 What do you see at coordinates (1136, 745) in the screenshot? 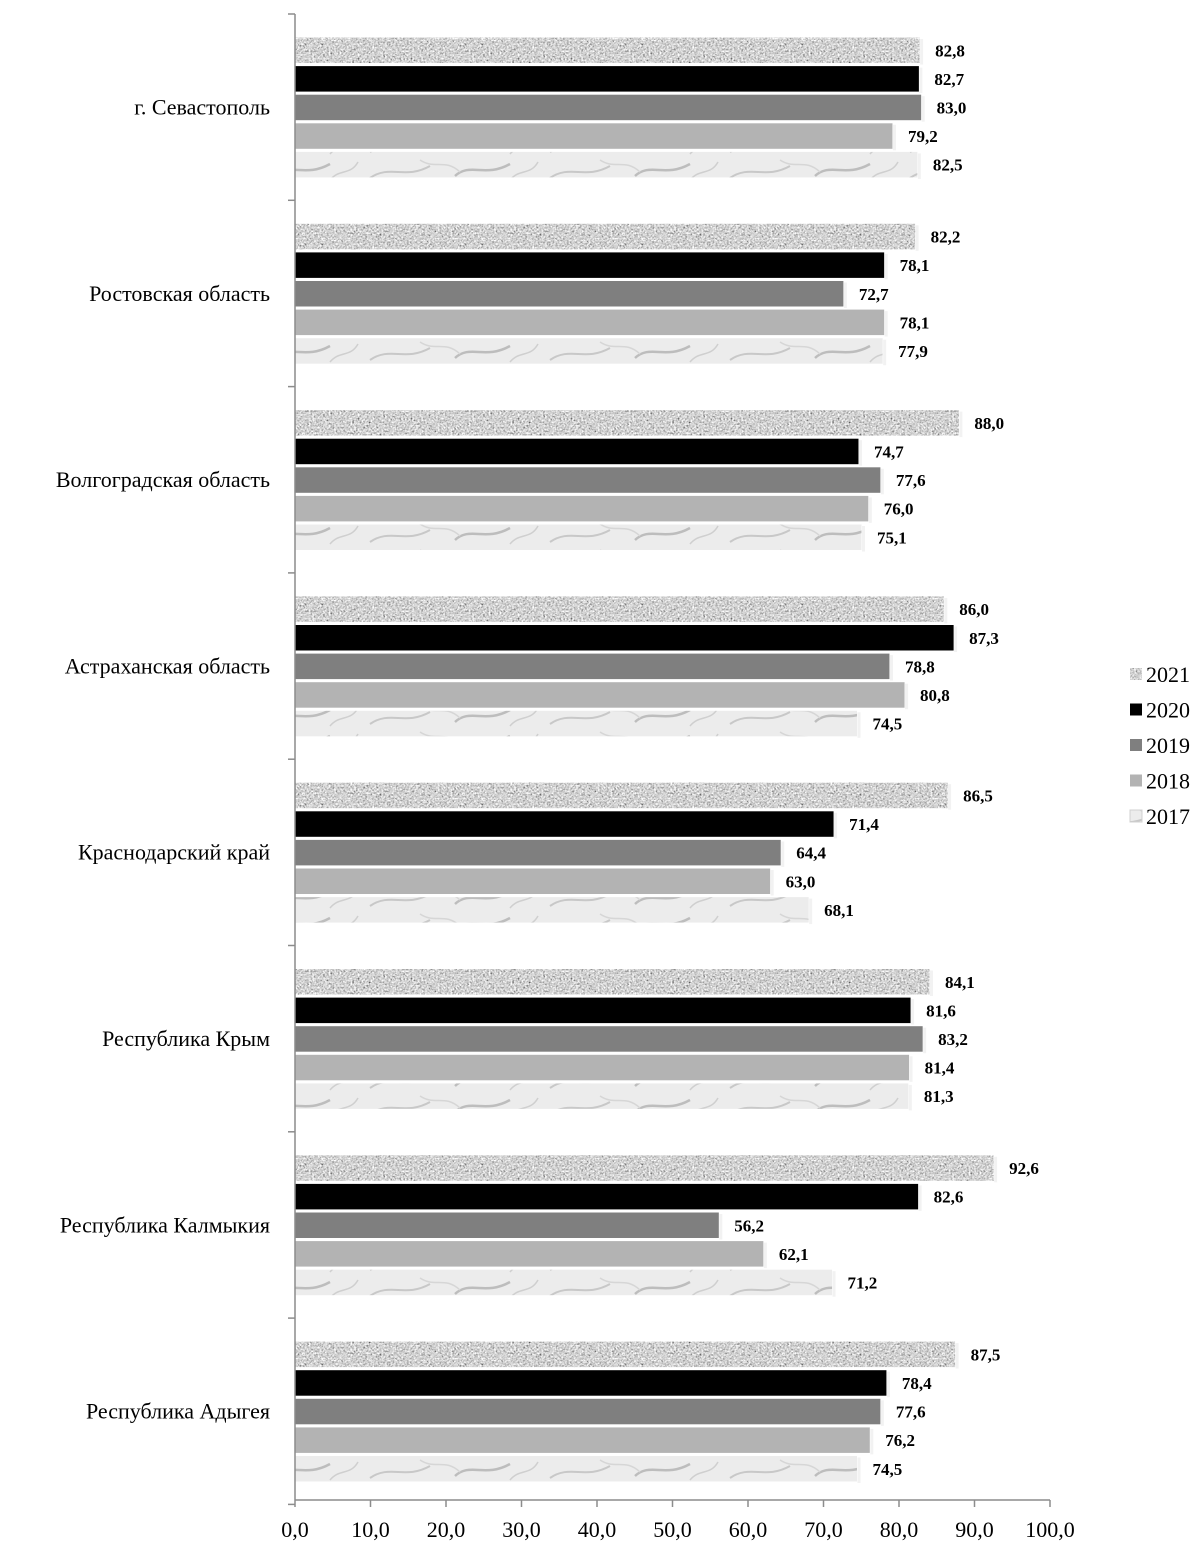
I see `legend-swatch-2019` at bounding box center [1136, 745].